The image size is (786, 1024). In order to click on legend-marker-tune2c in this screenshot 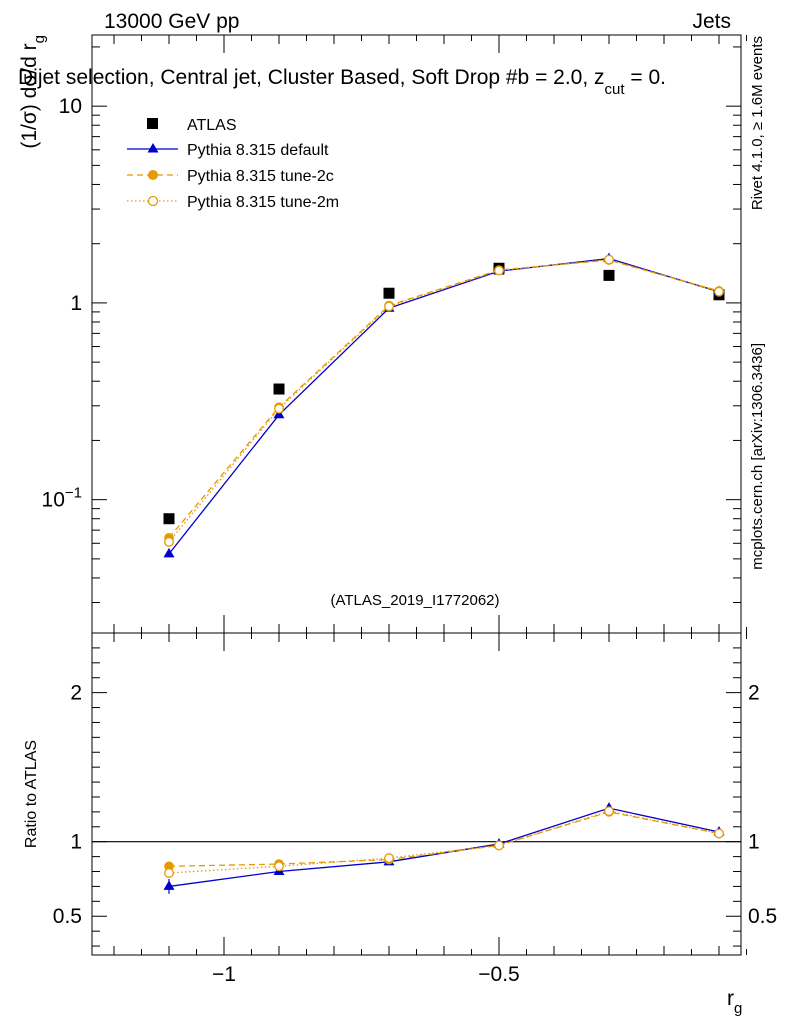, I will do `click(153, 175)`.